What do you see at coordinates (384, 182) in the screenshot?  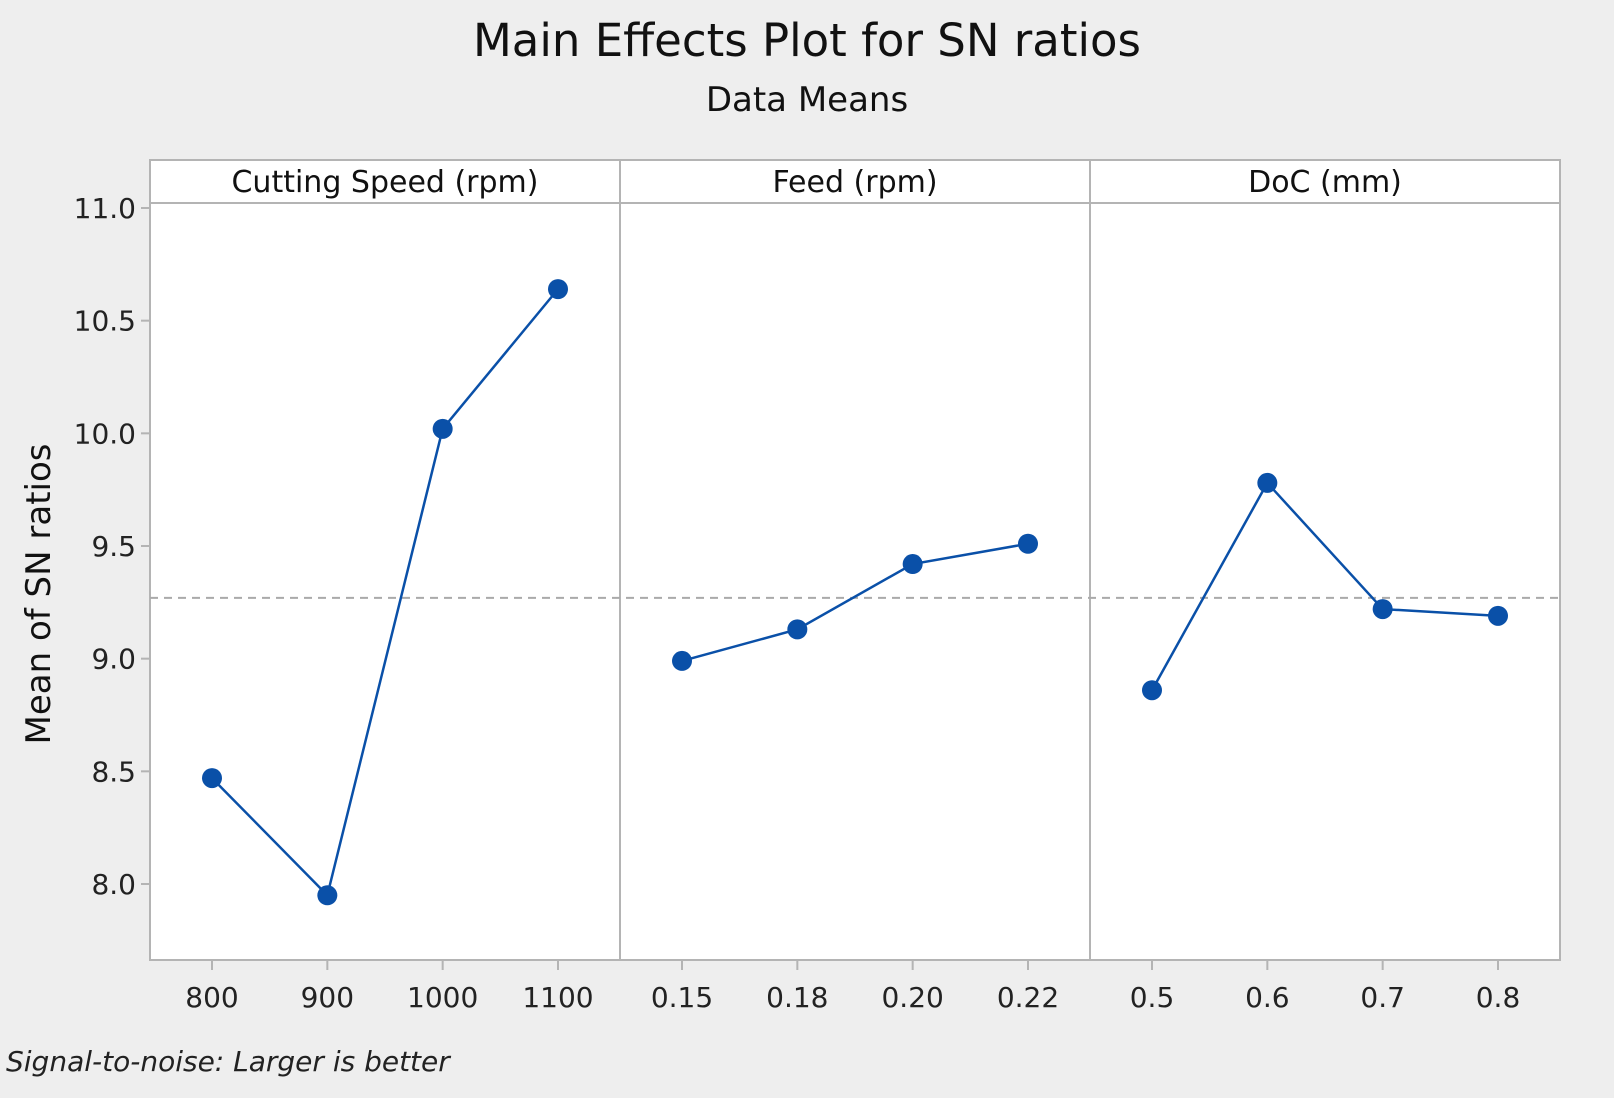 I see `panel-label: Cutting Speed (rpm)` at bounding box center [384, 182].